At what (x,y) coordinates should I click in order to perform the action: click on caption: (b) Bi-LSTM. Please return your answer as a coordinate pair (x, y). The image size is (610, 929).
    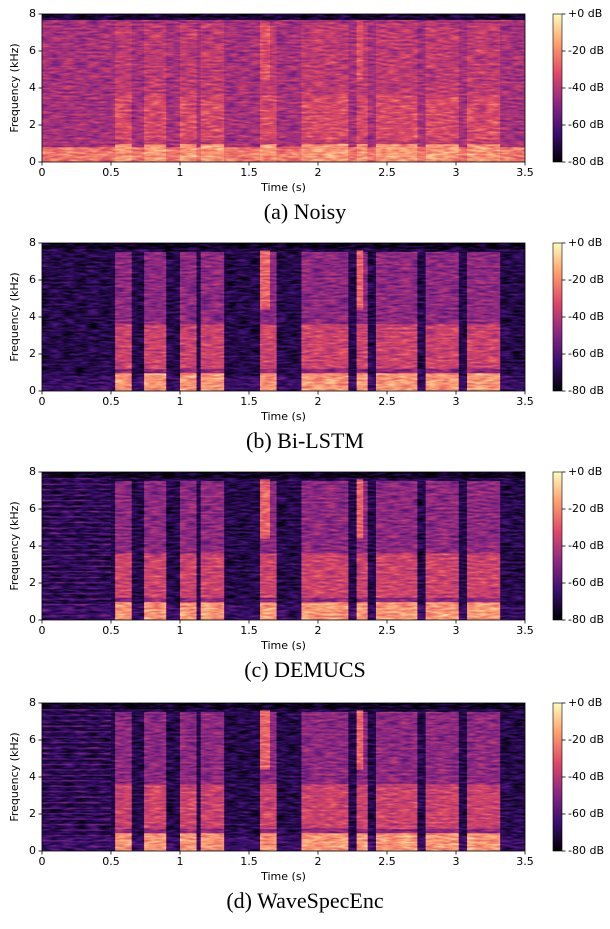
    Looking at the image, I should click on (305, 440).